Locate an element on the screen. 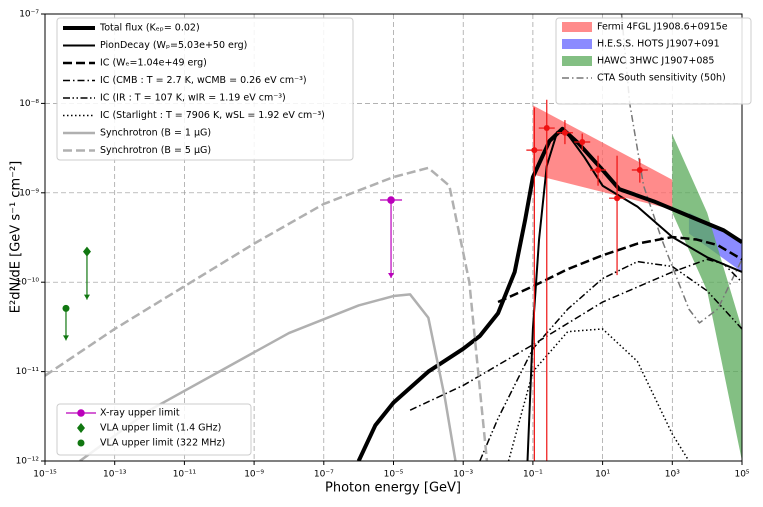  x-tick-label: 10⁻¹ is located at coordinates (533, 475).